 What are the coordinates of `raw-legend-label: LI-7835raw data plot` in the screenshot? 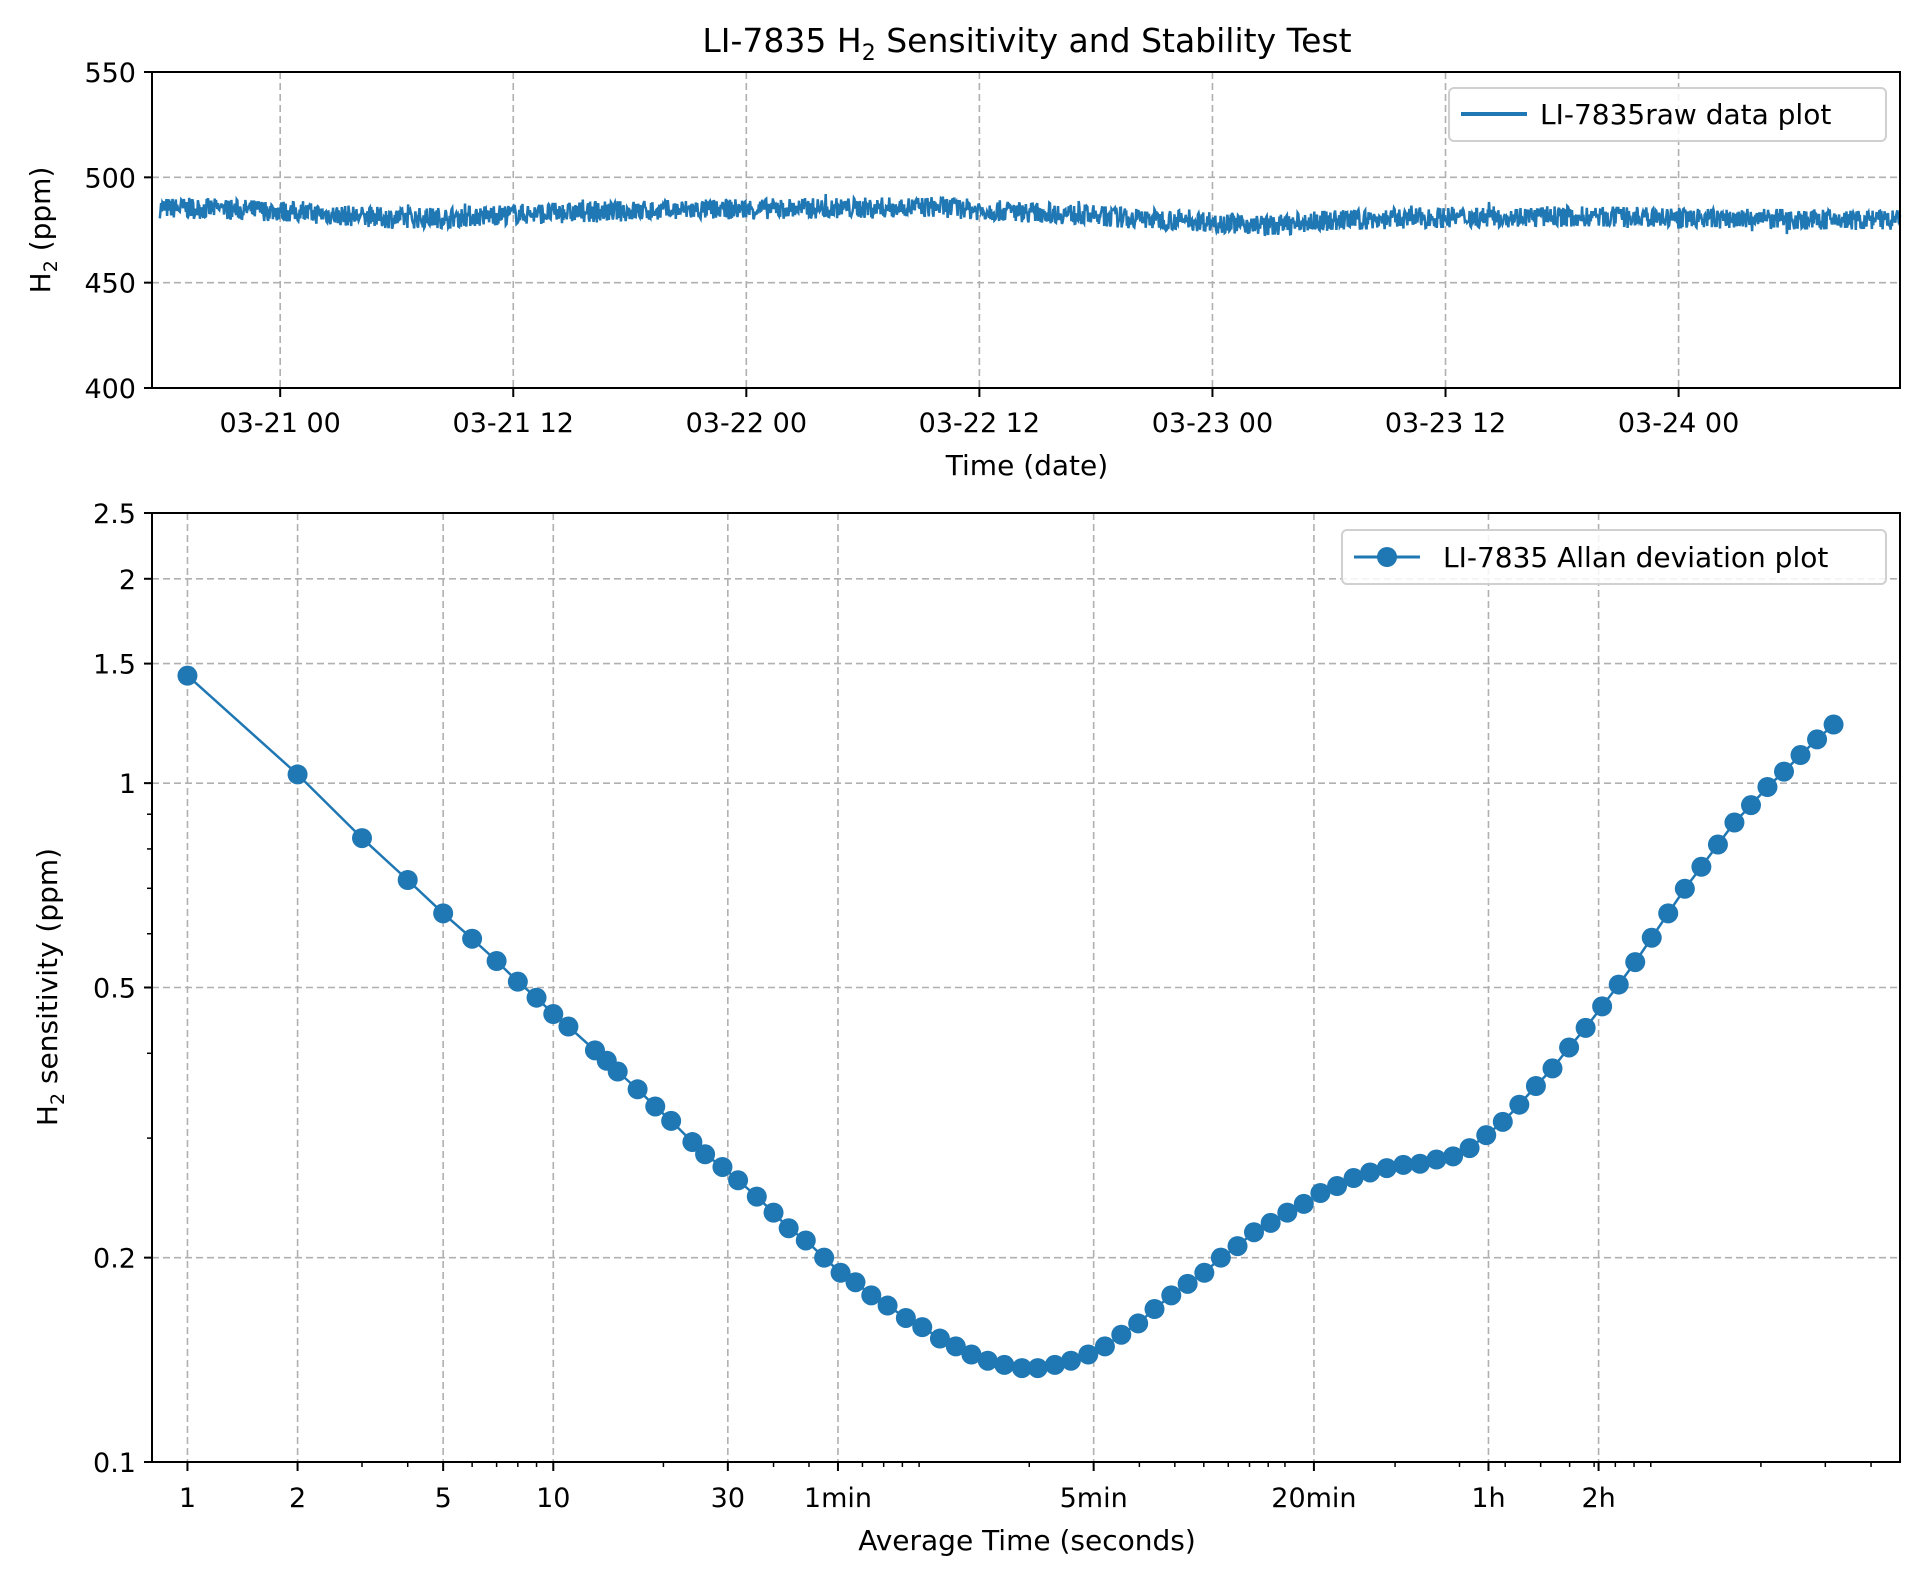 It's located at (1685, 114).